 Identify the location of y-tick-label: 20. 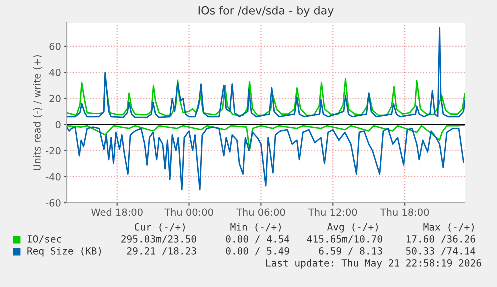
(55, 98).